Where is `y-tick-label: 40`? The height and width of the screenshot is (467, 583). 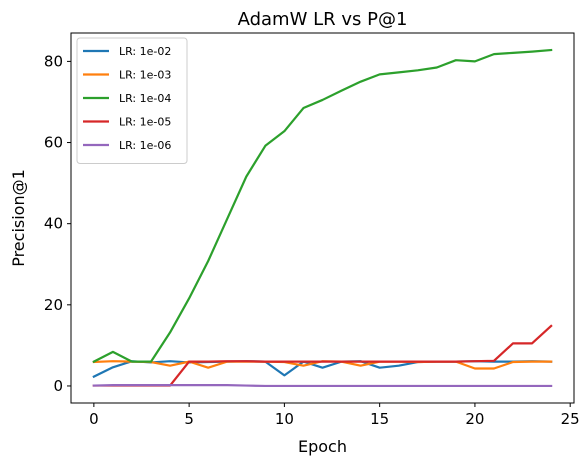
y-tick-label: 40 is located at coordinates (53, 224).